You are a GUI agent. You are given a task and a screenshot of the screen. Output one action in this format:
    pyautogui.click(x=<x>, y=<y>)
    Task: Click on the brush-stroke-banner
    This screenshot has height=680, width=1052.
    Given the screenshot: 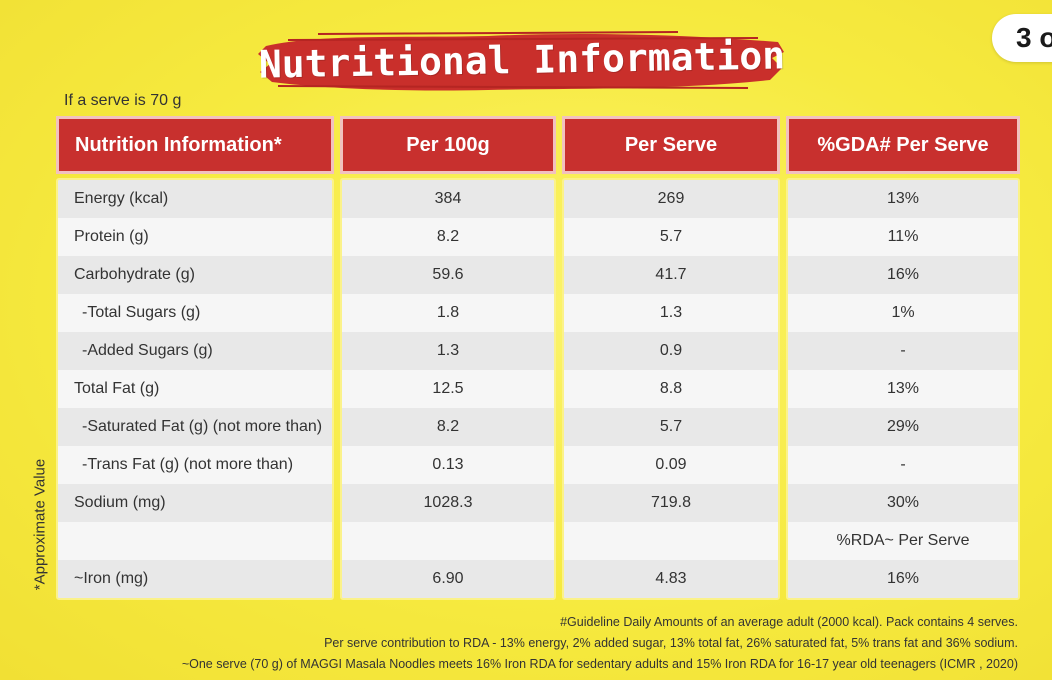 What is the action you would take?
    pyautogui.click(x=521, y=61)
    